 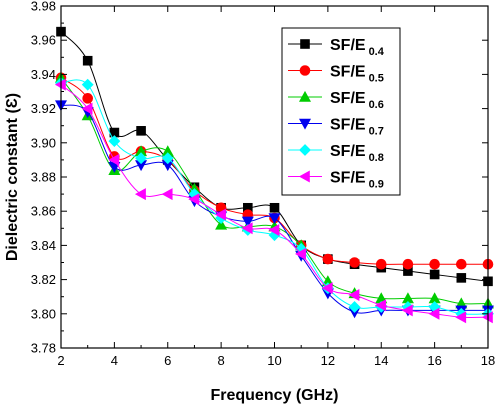 I want to click on legend-label: SF/E 0.8, so click(x=357, y=153).